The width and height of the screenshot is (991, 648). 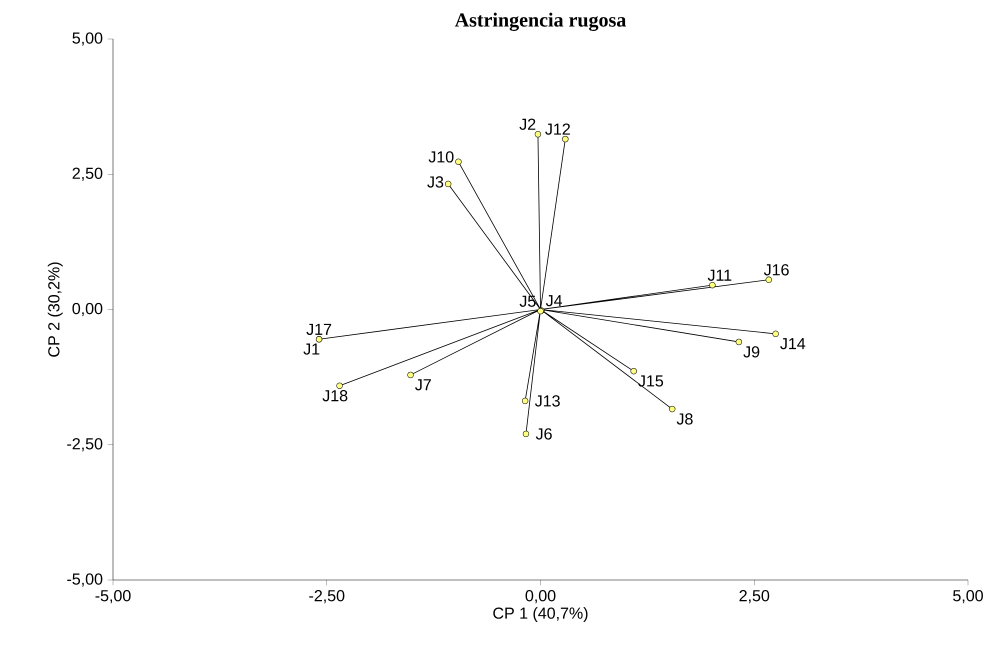 I want to click on chart-title: Astringencia rugosa, so click(x=540, y=21).